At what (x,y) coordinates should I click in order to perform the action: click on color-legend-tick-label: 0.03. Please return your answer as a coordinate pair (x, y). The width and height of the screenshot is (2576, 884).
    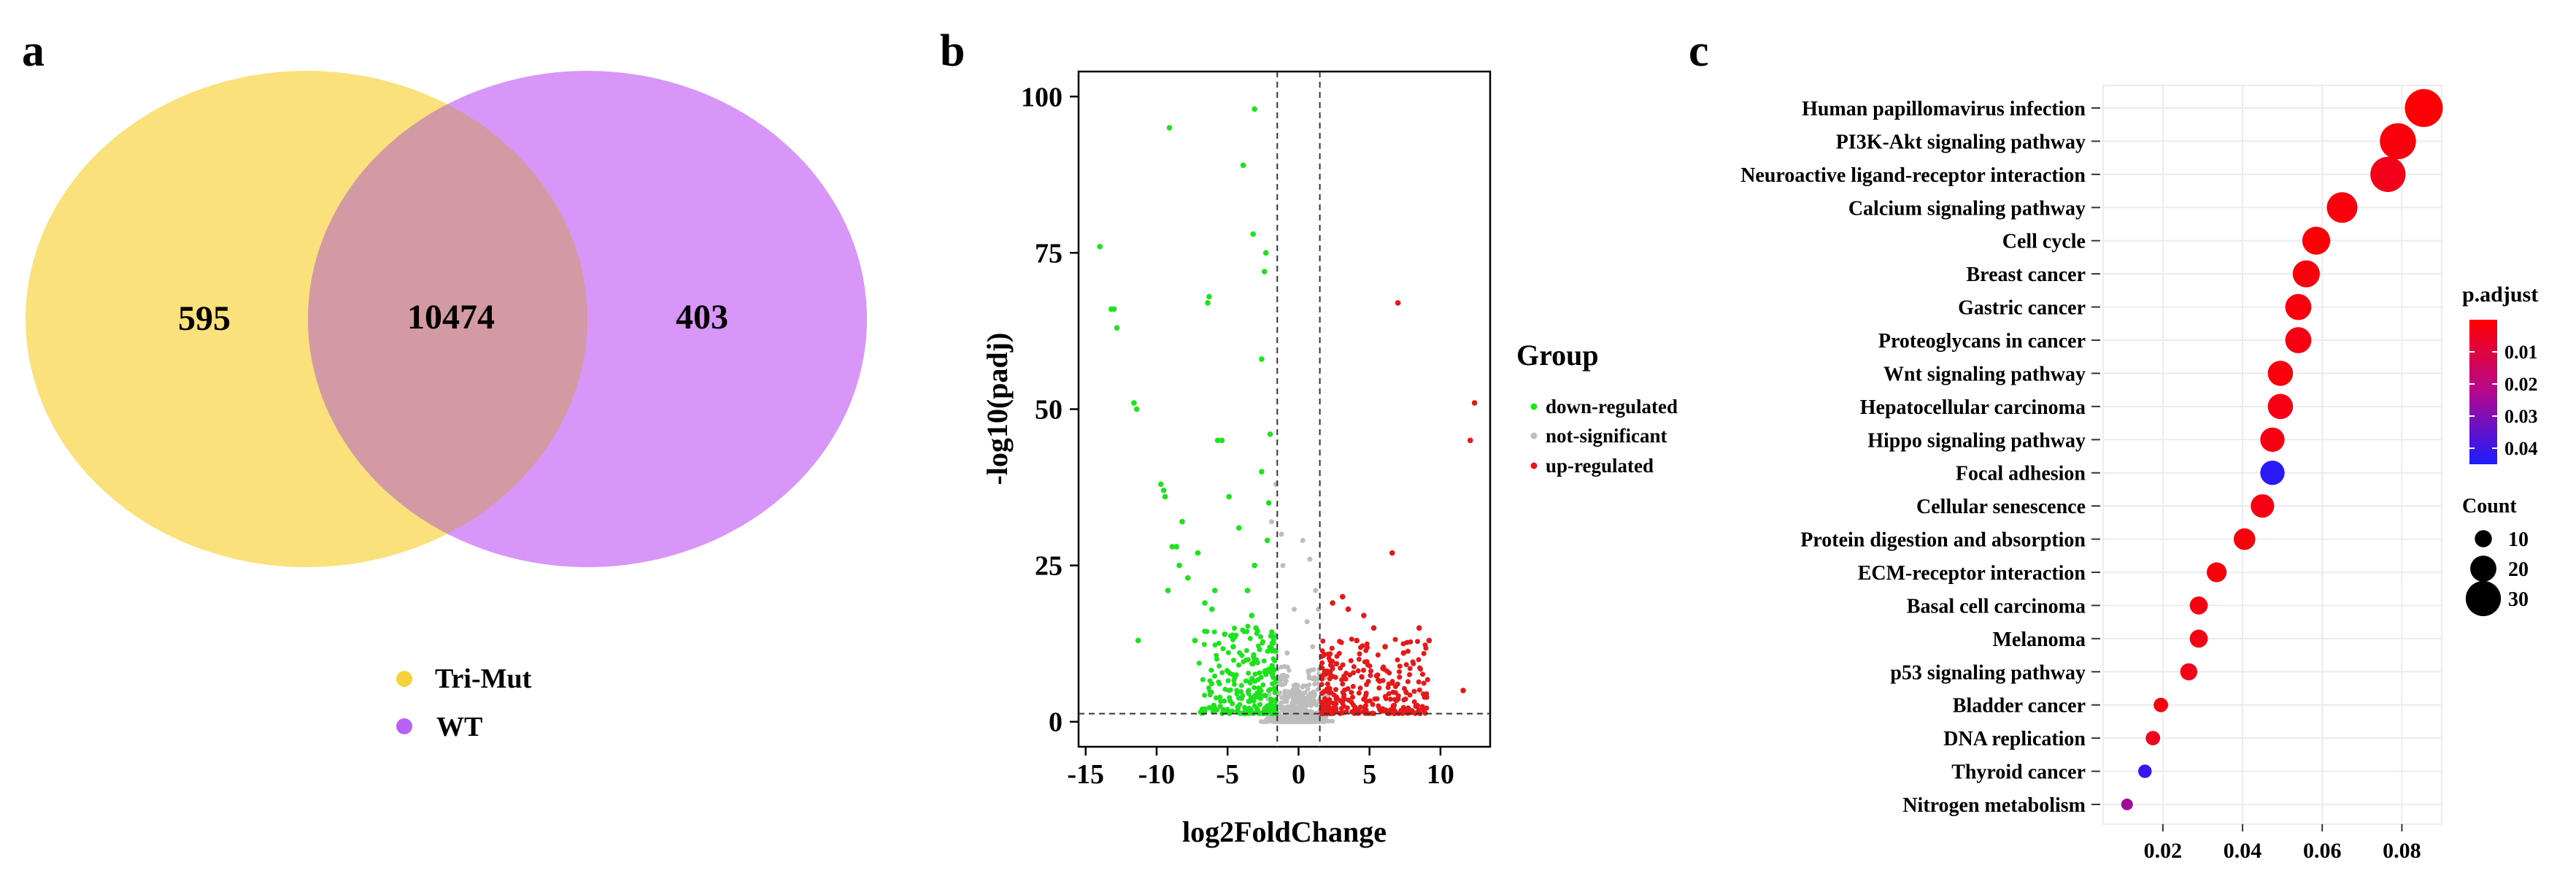
    Looking at the image, I should click on (2521, 417).